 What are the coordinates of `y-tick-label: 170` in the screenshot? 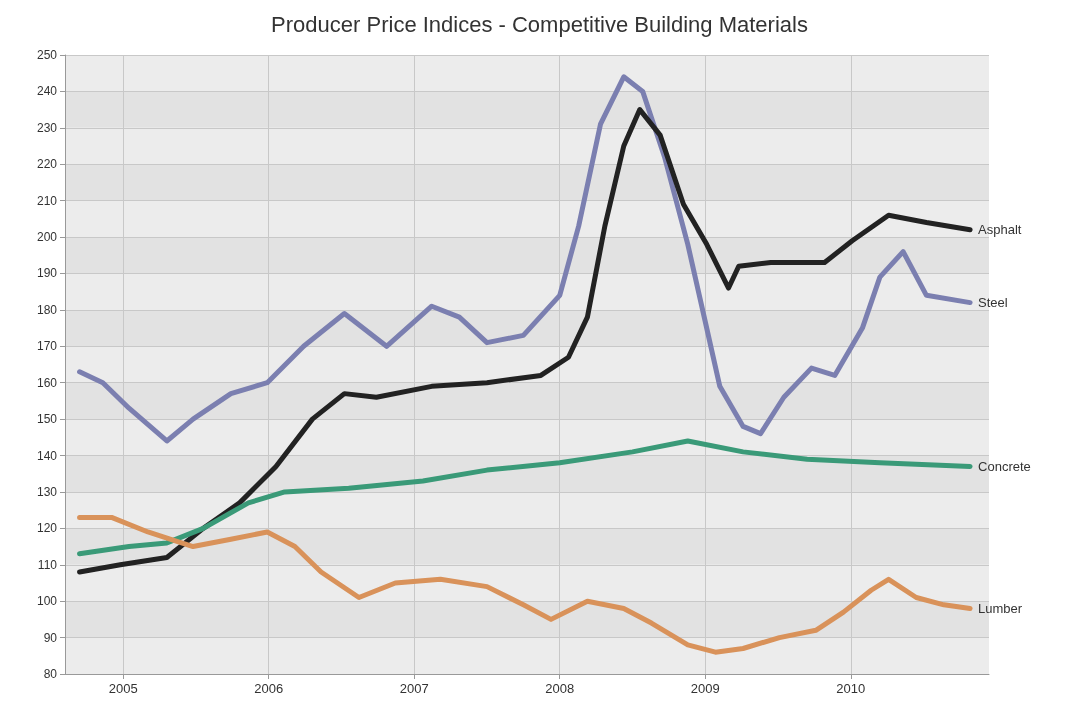 It's located at (47, 346).